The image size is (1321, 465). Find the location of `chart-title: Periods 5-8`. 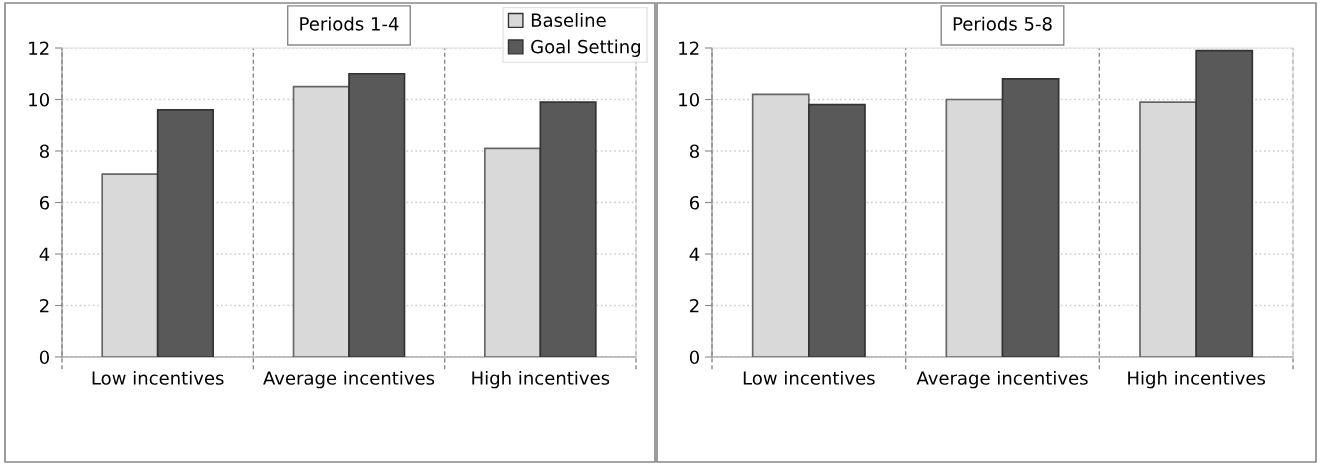

chart-title: Periods 5-8 is located at coordinates (1002, 23).